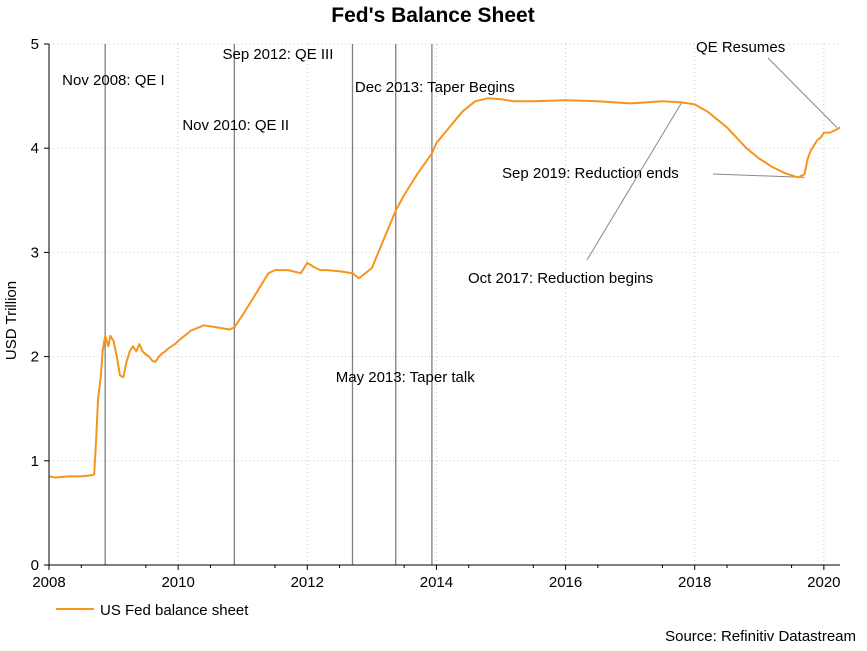 The height and width of the screenshot is (651, 867). What do you see at coordinates (307, 582) in the screenshot?
I see `x-tick-label: 2012` at bounding box center [307, 582].